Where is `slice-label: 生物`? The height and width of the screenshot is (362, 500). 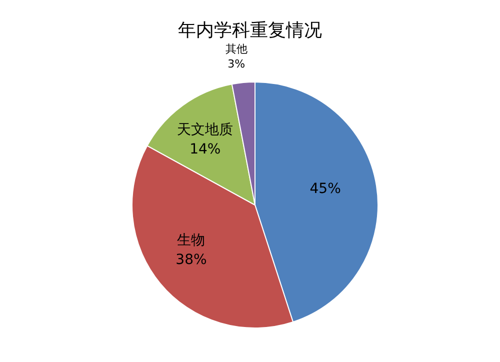
slice-label: 生物 is located at coordinates (191, 240).